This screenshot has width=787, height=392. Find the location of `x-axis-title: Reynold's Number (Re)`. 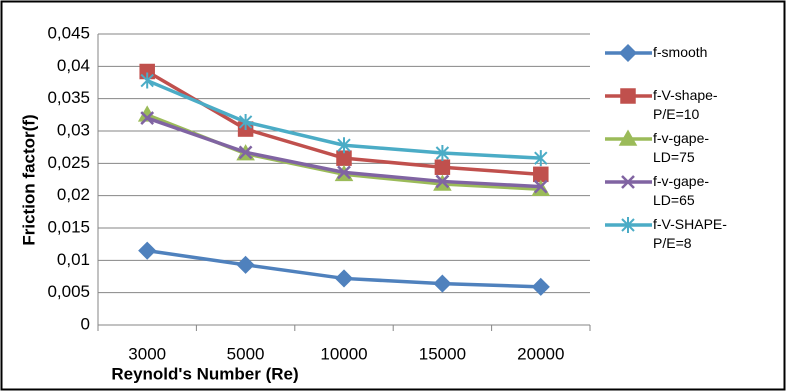

x-axis-title: Reynold's Number (Re) is located at coordinates (204, 373).